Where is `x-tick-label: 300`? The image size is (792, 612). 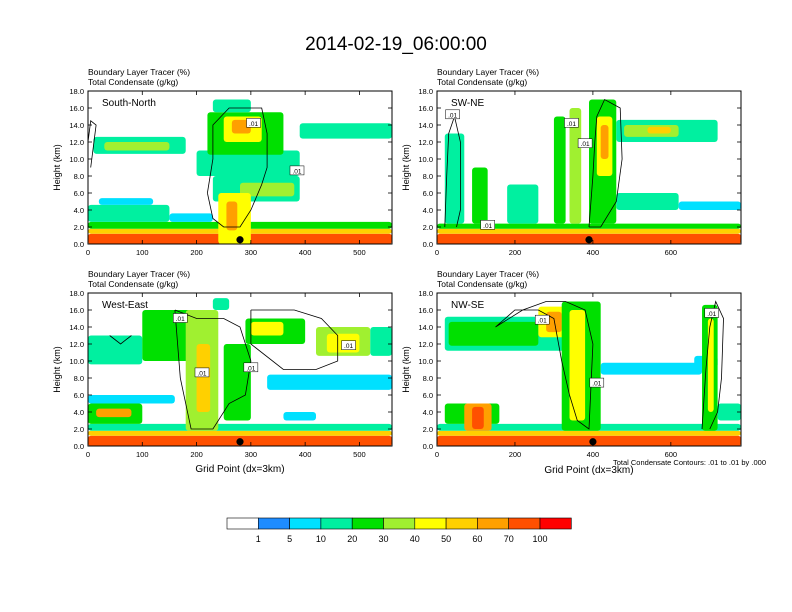 x-tick-label: 300 is located at coordinates (251, 454).